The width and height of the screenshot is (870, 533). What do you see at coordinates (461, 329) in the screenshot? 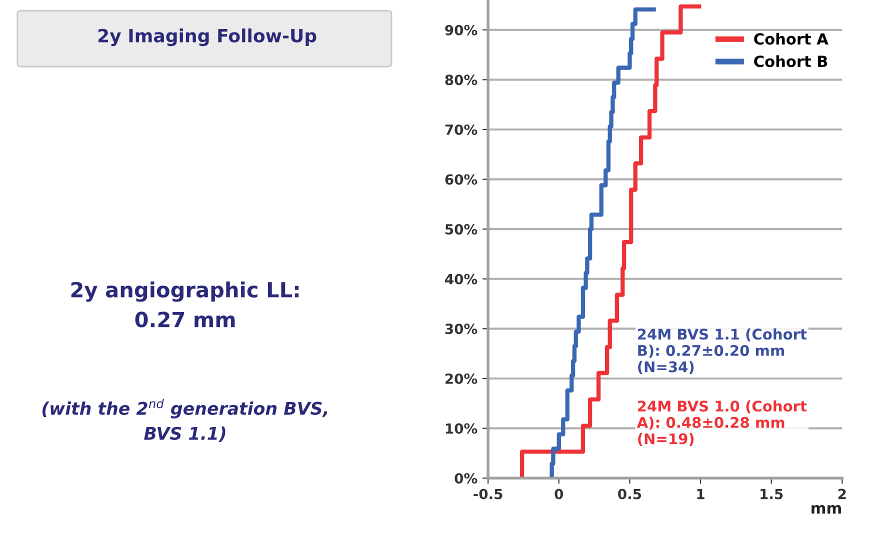
I see `y-tick-label: 30%` at bounding box center [461, 329].